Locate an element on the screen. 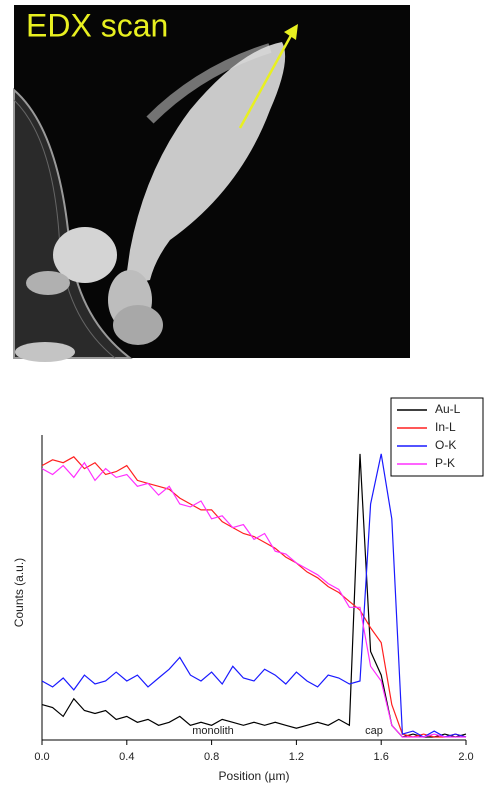 The height and width of the screenshot is (794, 486). x-tick-label: 1.2 is located at coordinates (296, 757).